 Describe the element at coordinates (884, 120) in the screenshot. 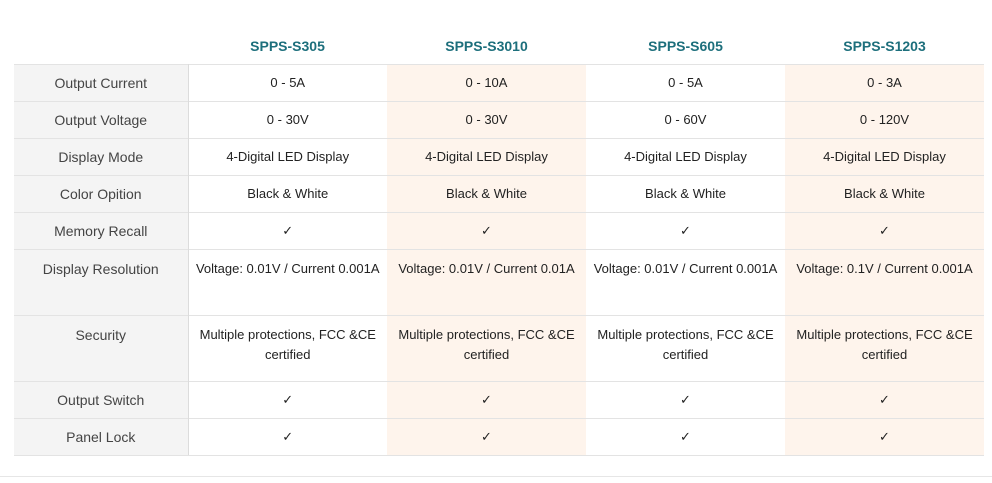

I see `table-cell: 0 - 120V` at that location.